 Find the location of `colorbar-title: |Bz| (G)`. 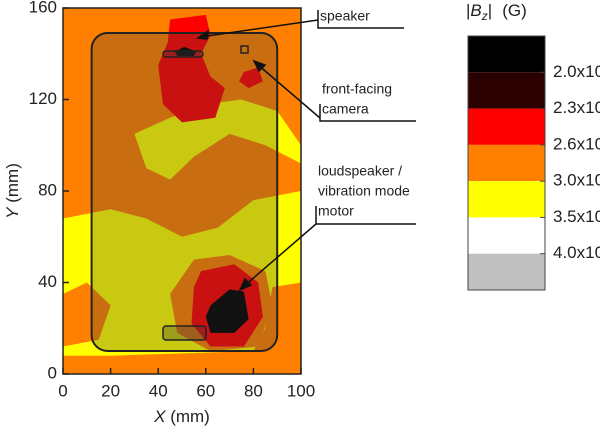

colorbar-title: |Bz| (G) is located at coordinates (496, 12).